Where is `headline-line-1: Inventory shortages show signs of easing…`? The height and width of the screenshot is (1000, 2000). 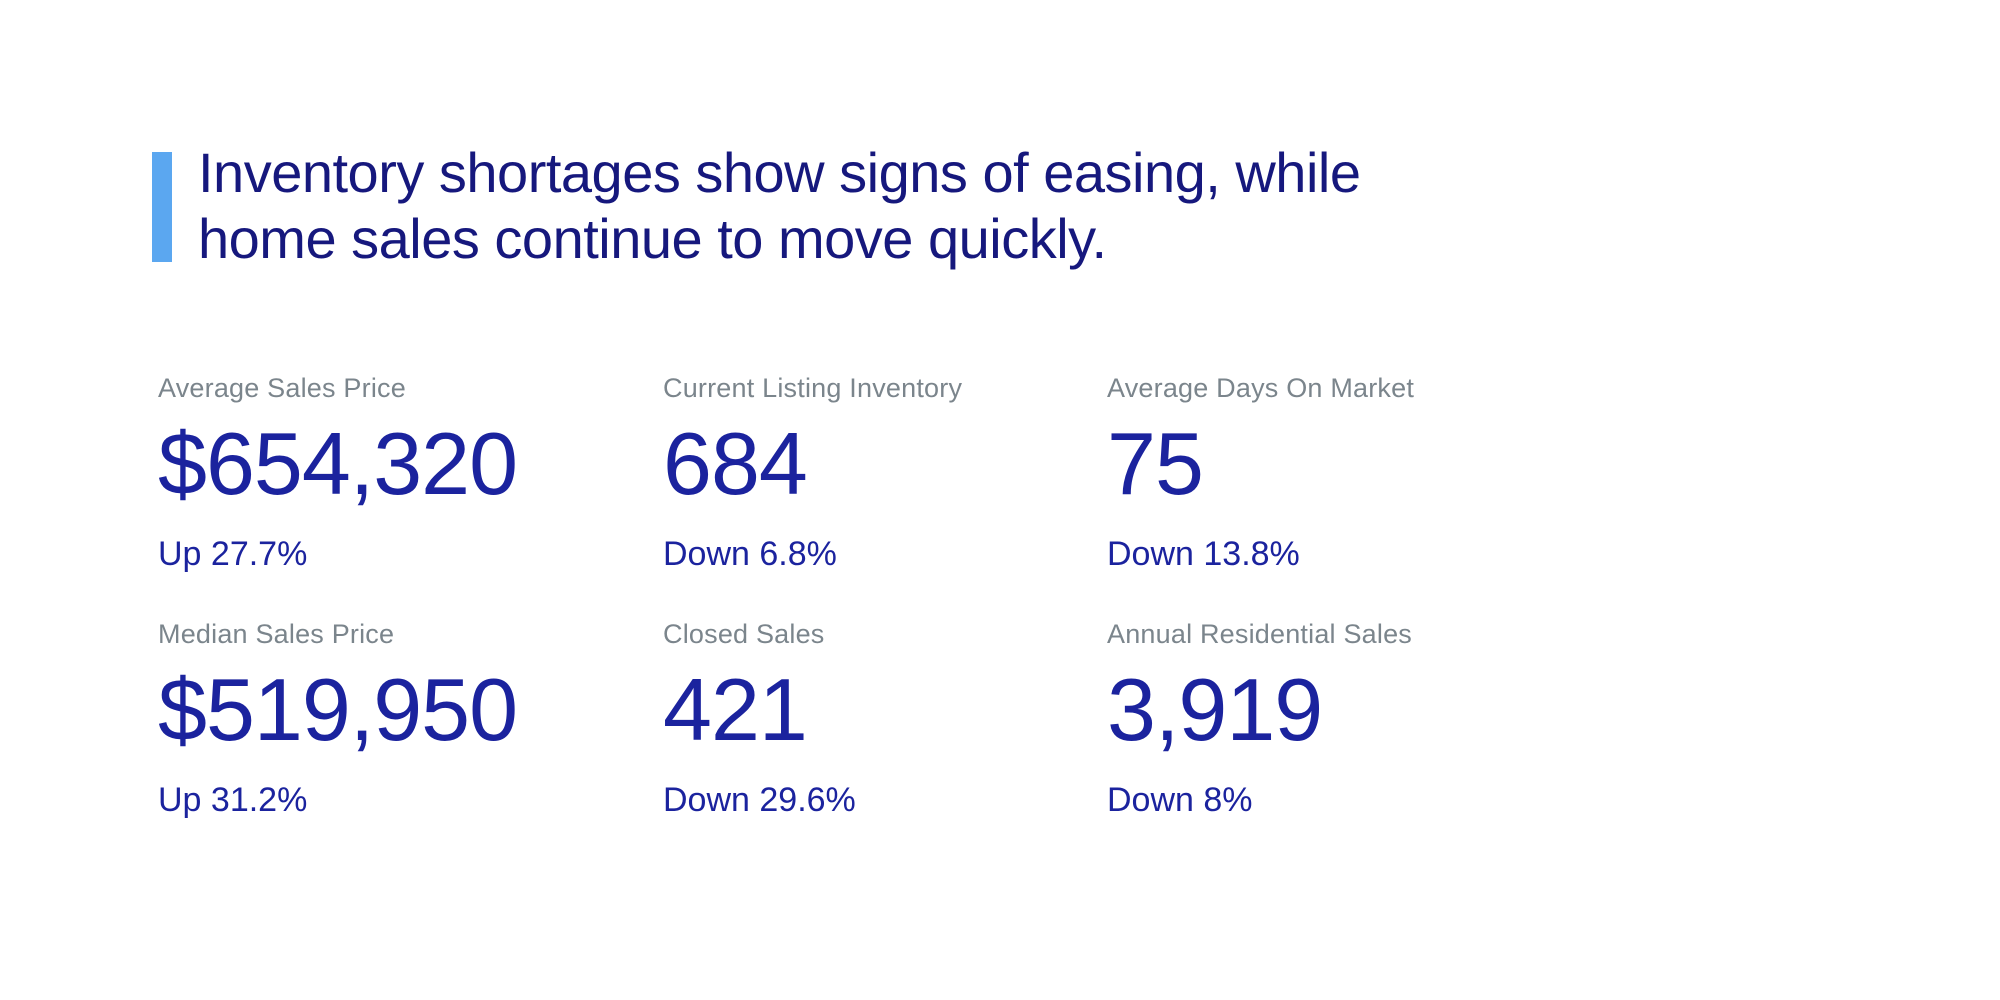 headline-line-1: Inventory shortages show signs of easing… is located at coordinates (779, 172).